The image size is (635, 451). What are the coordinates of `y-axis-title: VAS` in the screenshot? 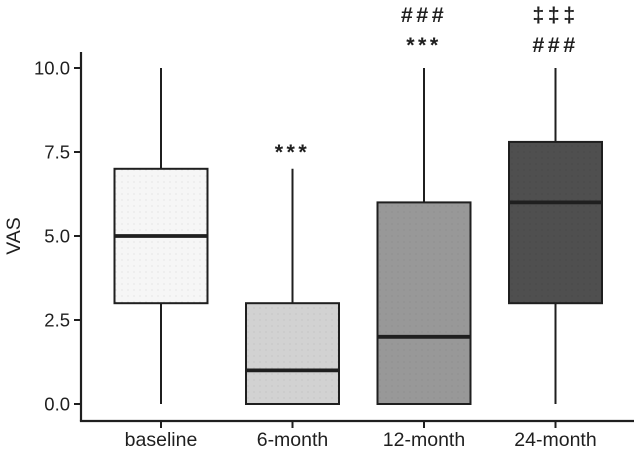 It's located at (14, 236).